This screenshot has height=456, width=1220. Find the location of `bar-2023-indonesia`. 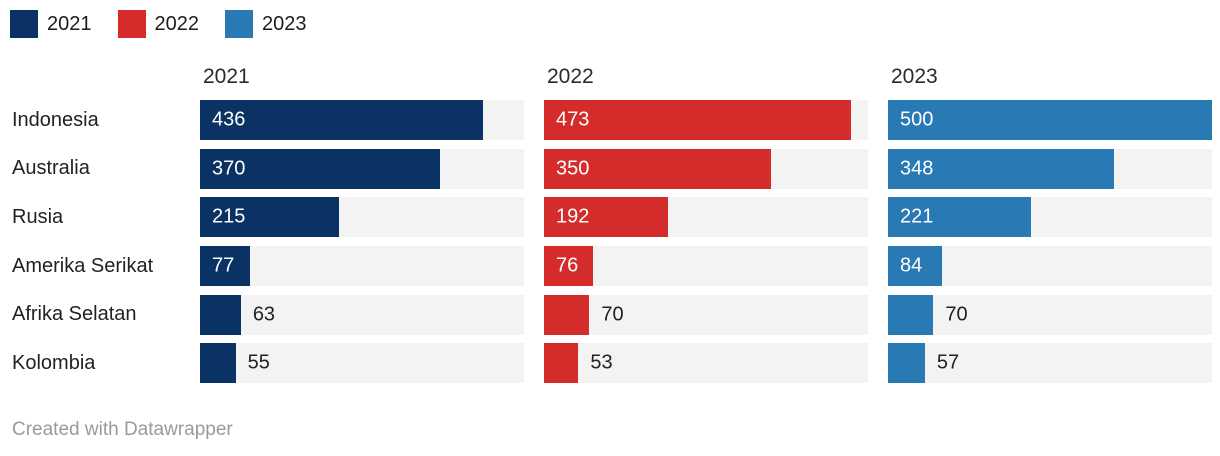

bar-2023-indonesia is located at coordinates (1050, 120).